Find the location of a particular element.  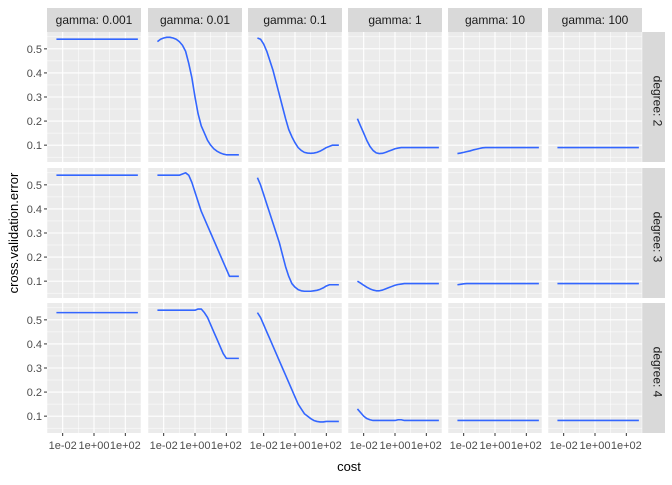

row-strip-label: degree: 2 is located at coordinates (658, 101).